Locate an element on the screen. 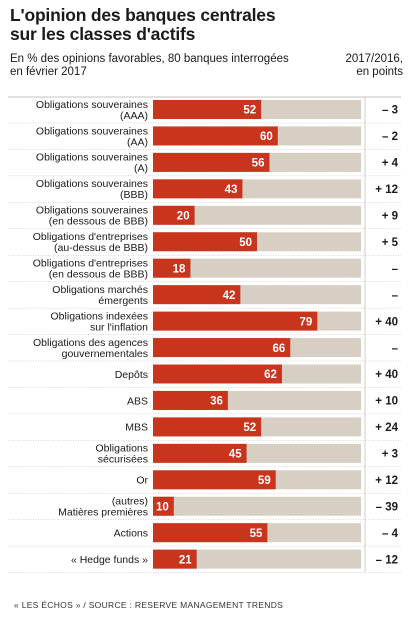 This screenshot has width=409, height=618. category-label: Obligations souveraines (AAA) is located at coordinates (92, 110).